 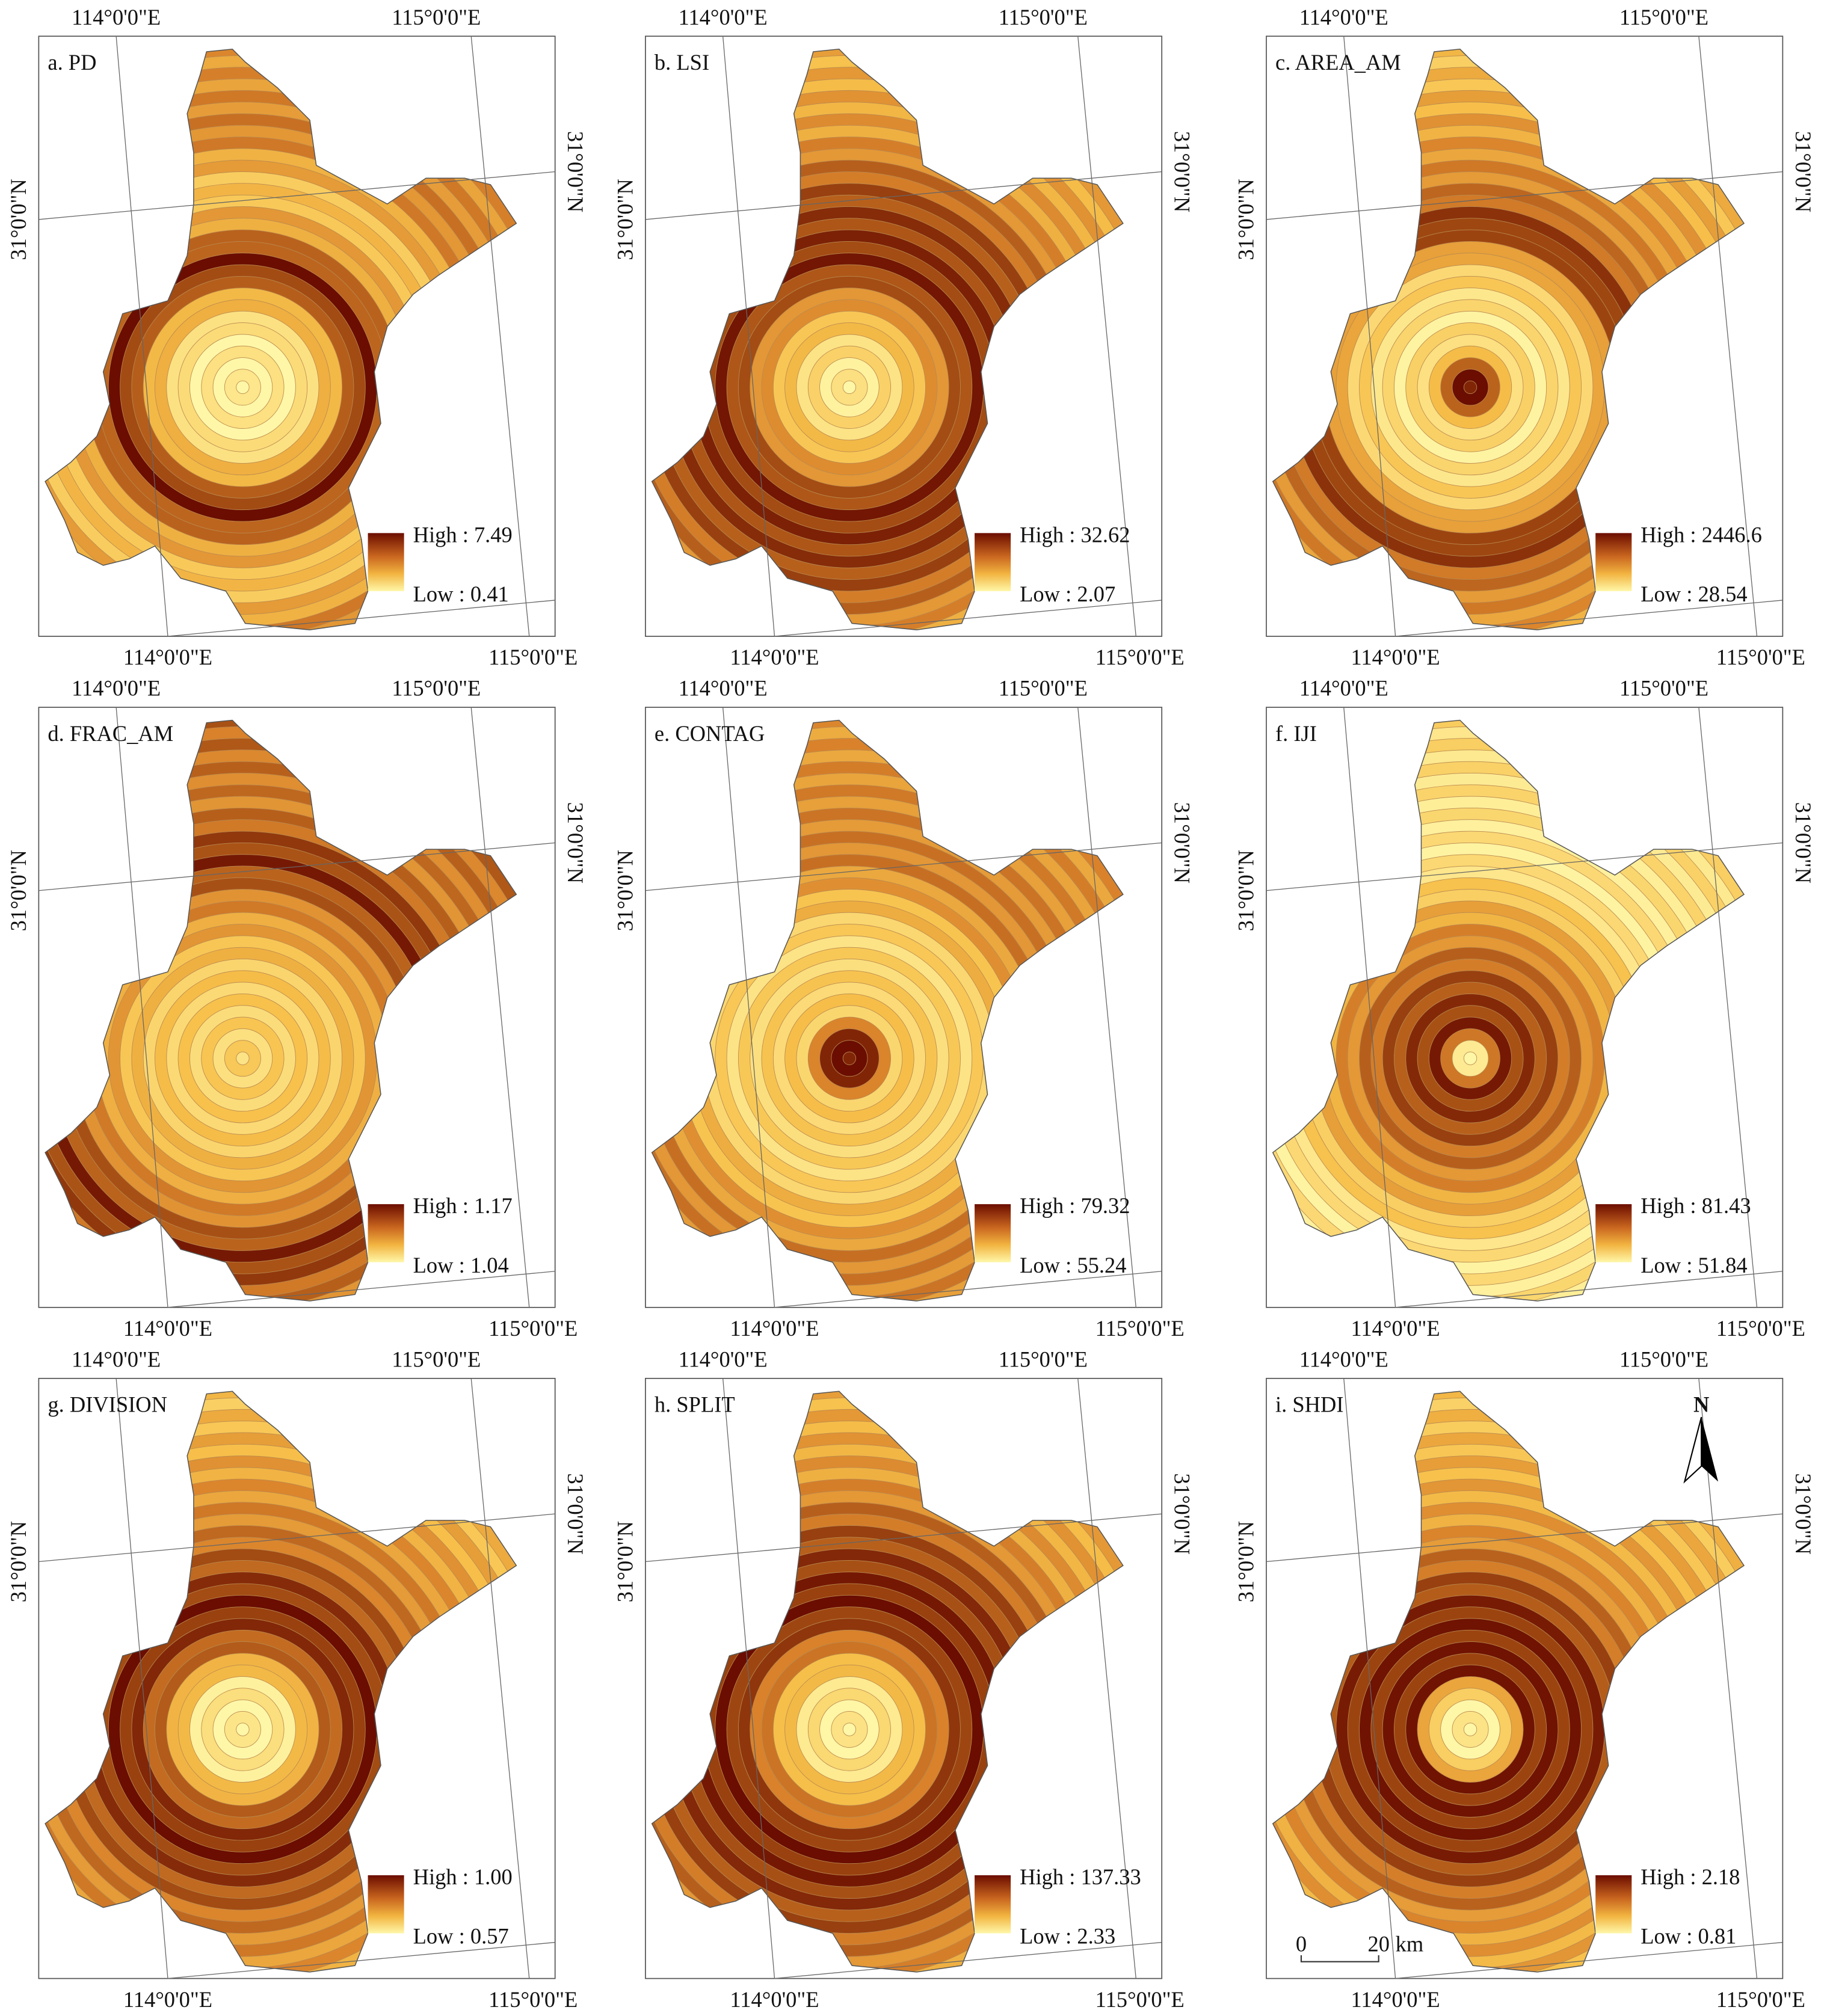 I want to click on scale-label: 20, so click(x=1378, y=1944).